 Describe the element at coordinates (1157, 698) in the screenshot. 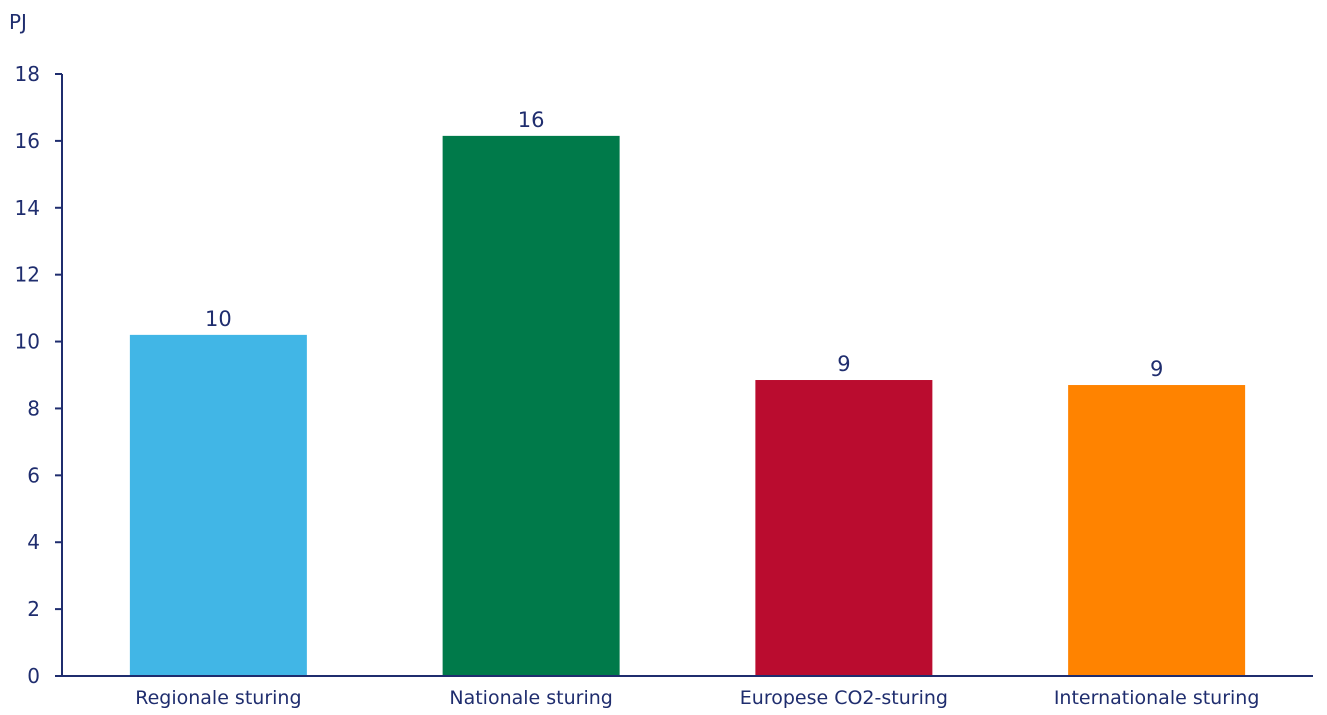

I see `x-category-label: Internationale sturing` at that location.